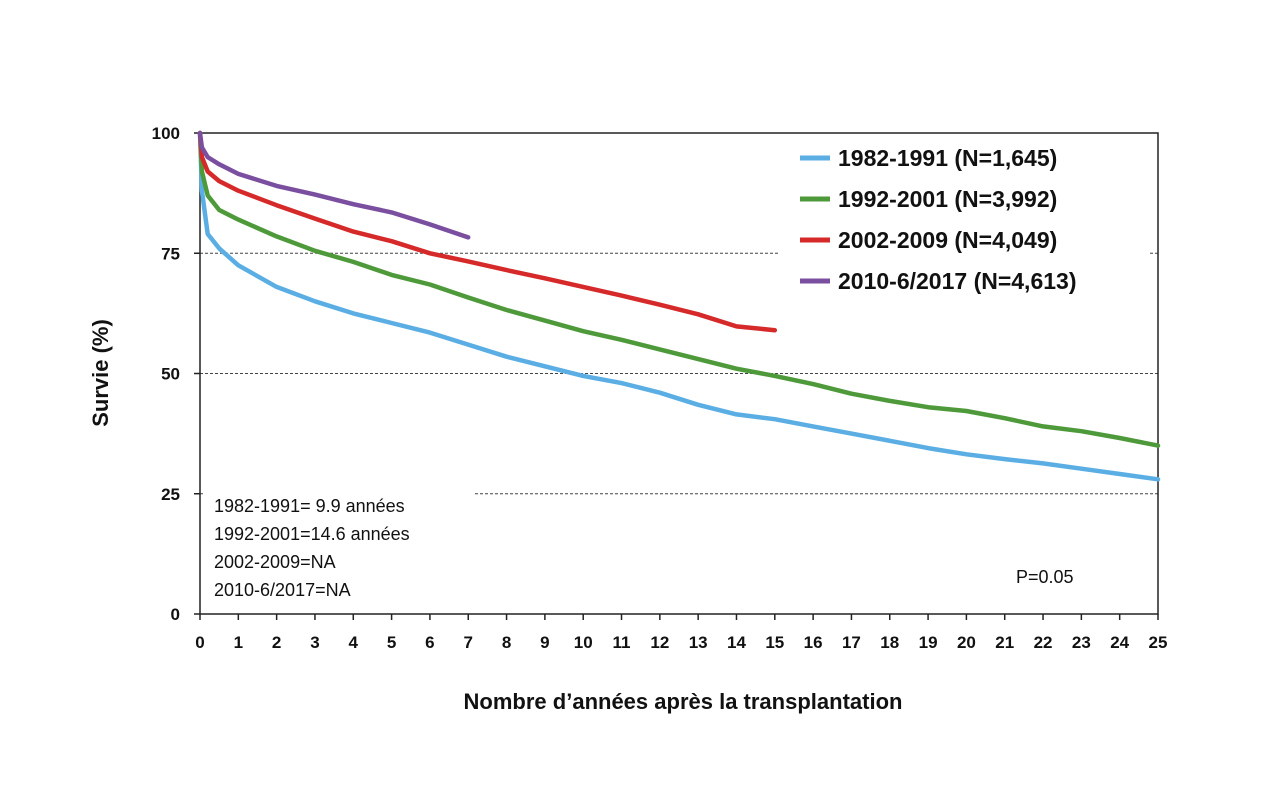 The image size is (1280, 792). Describe the element at coordinates (170, 253) in the screenshot. I see `y-tick-label: 75` at that location.